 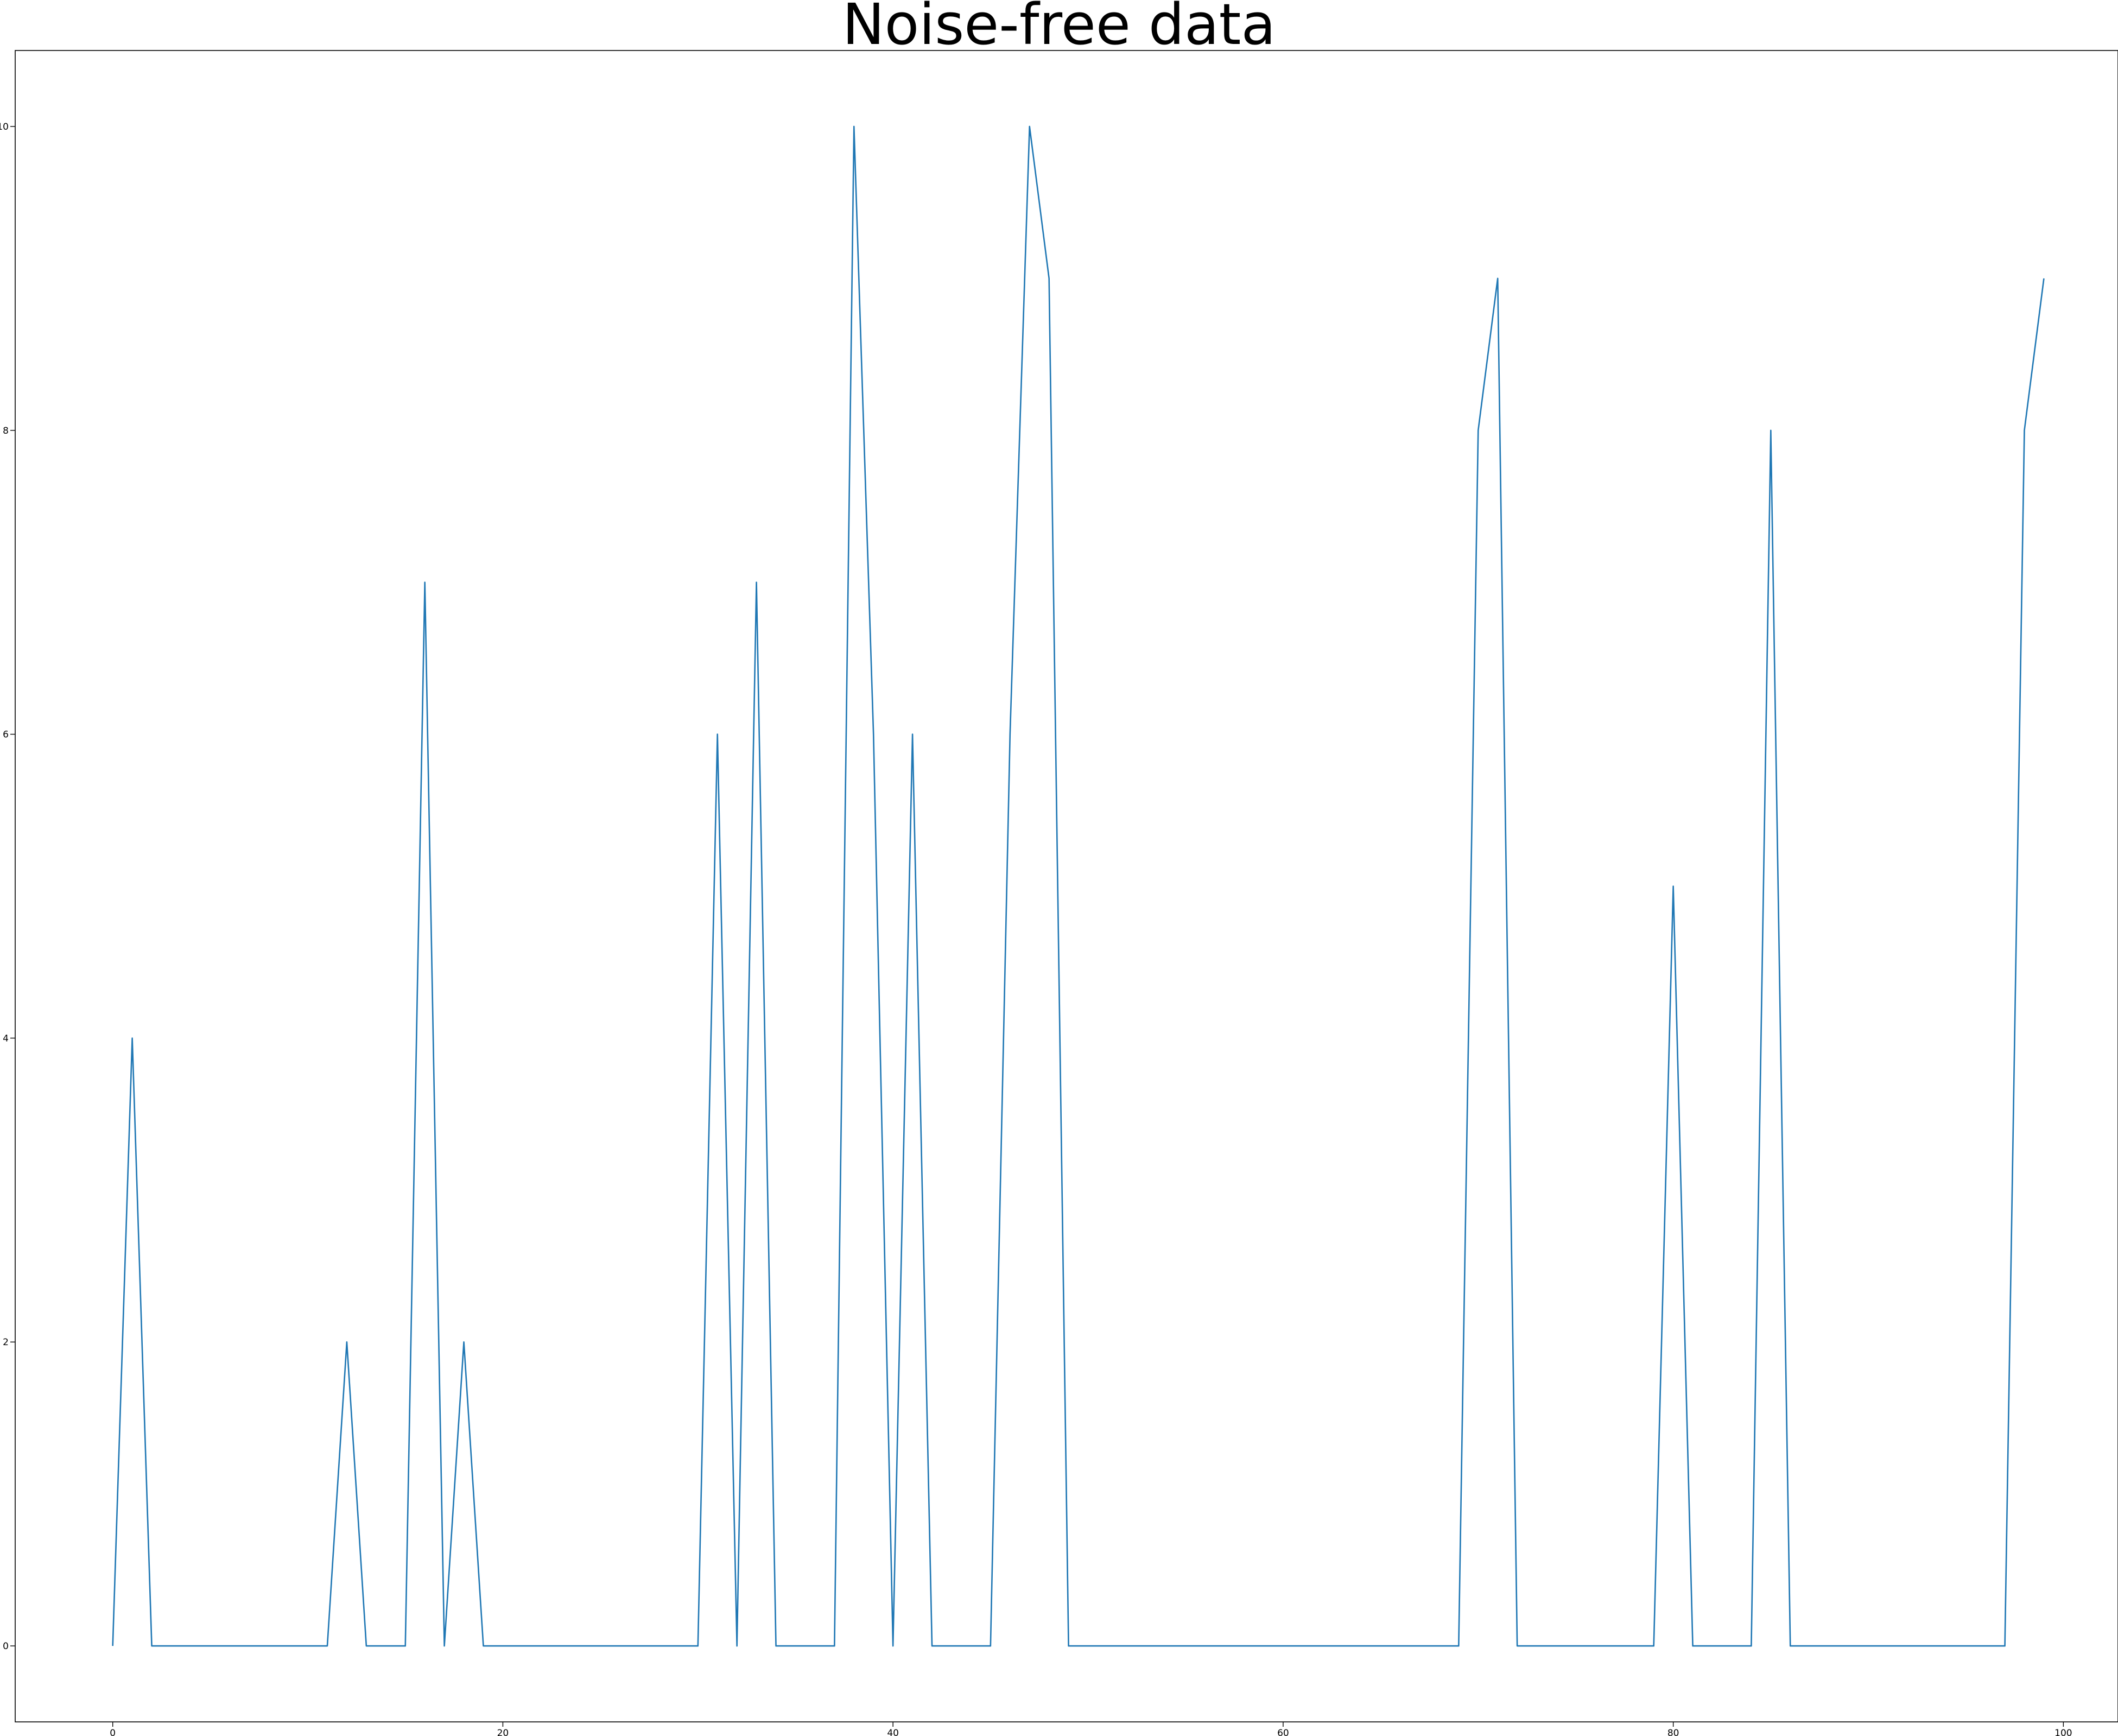 What do you see at coordinates (1283, 1732) in the screenshot?
I see `x-tick-label: 60` at bounding box center [1283, 1732].